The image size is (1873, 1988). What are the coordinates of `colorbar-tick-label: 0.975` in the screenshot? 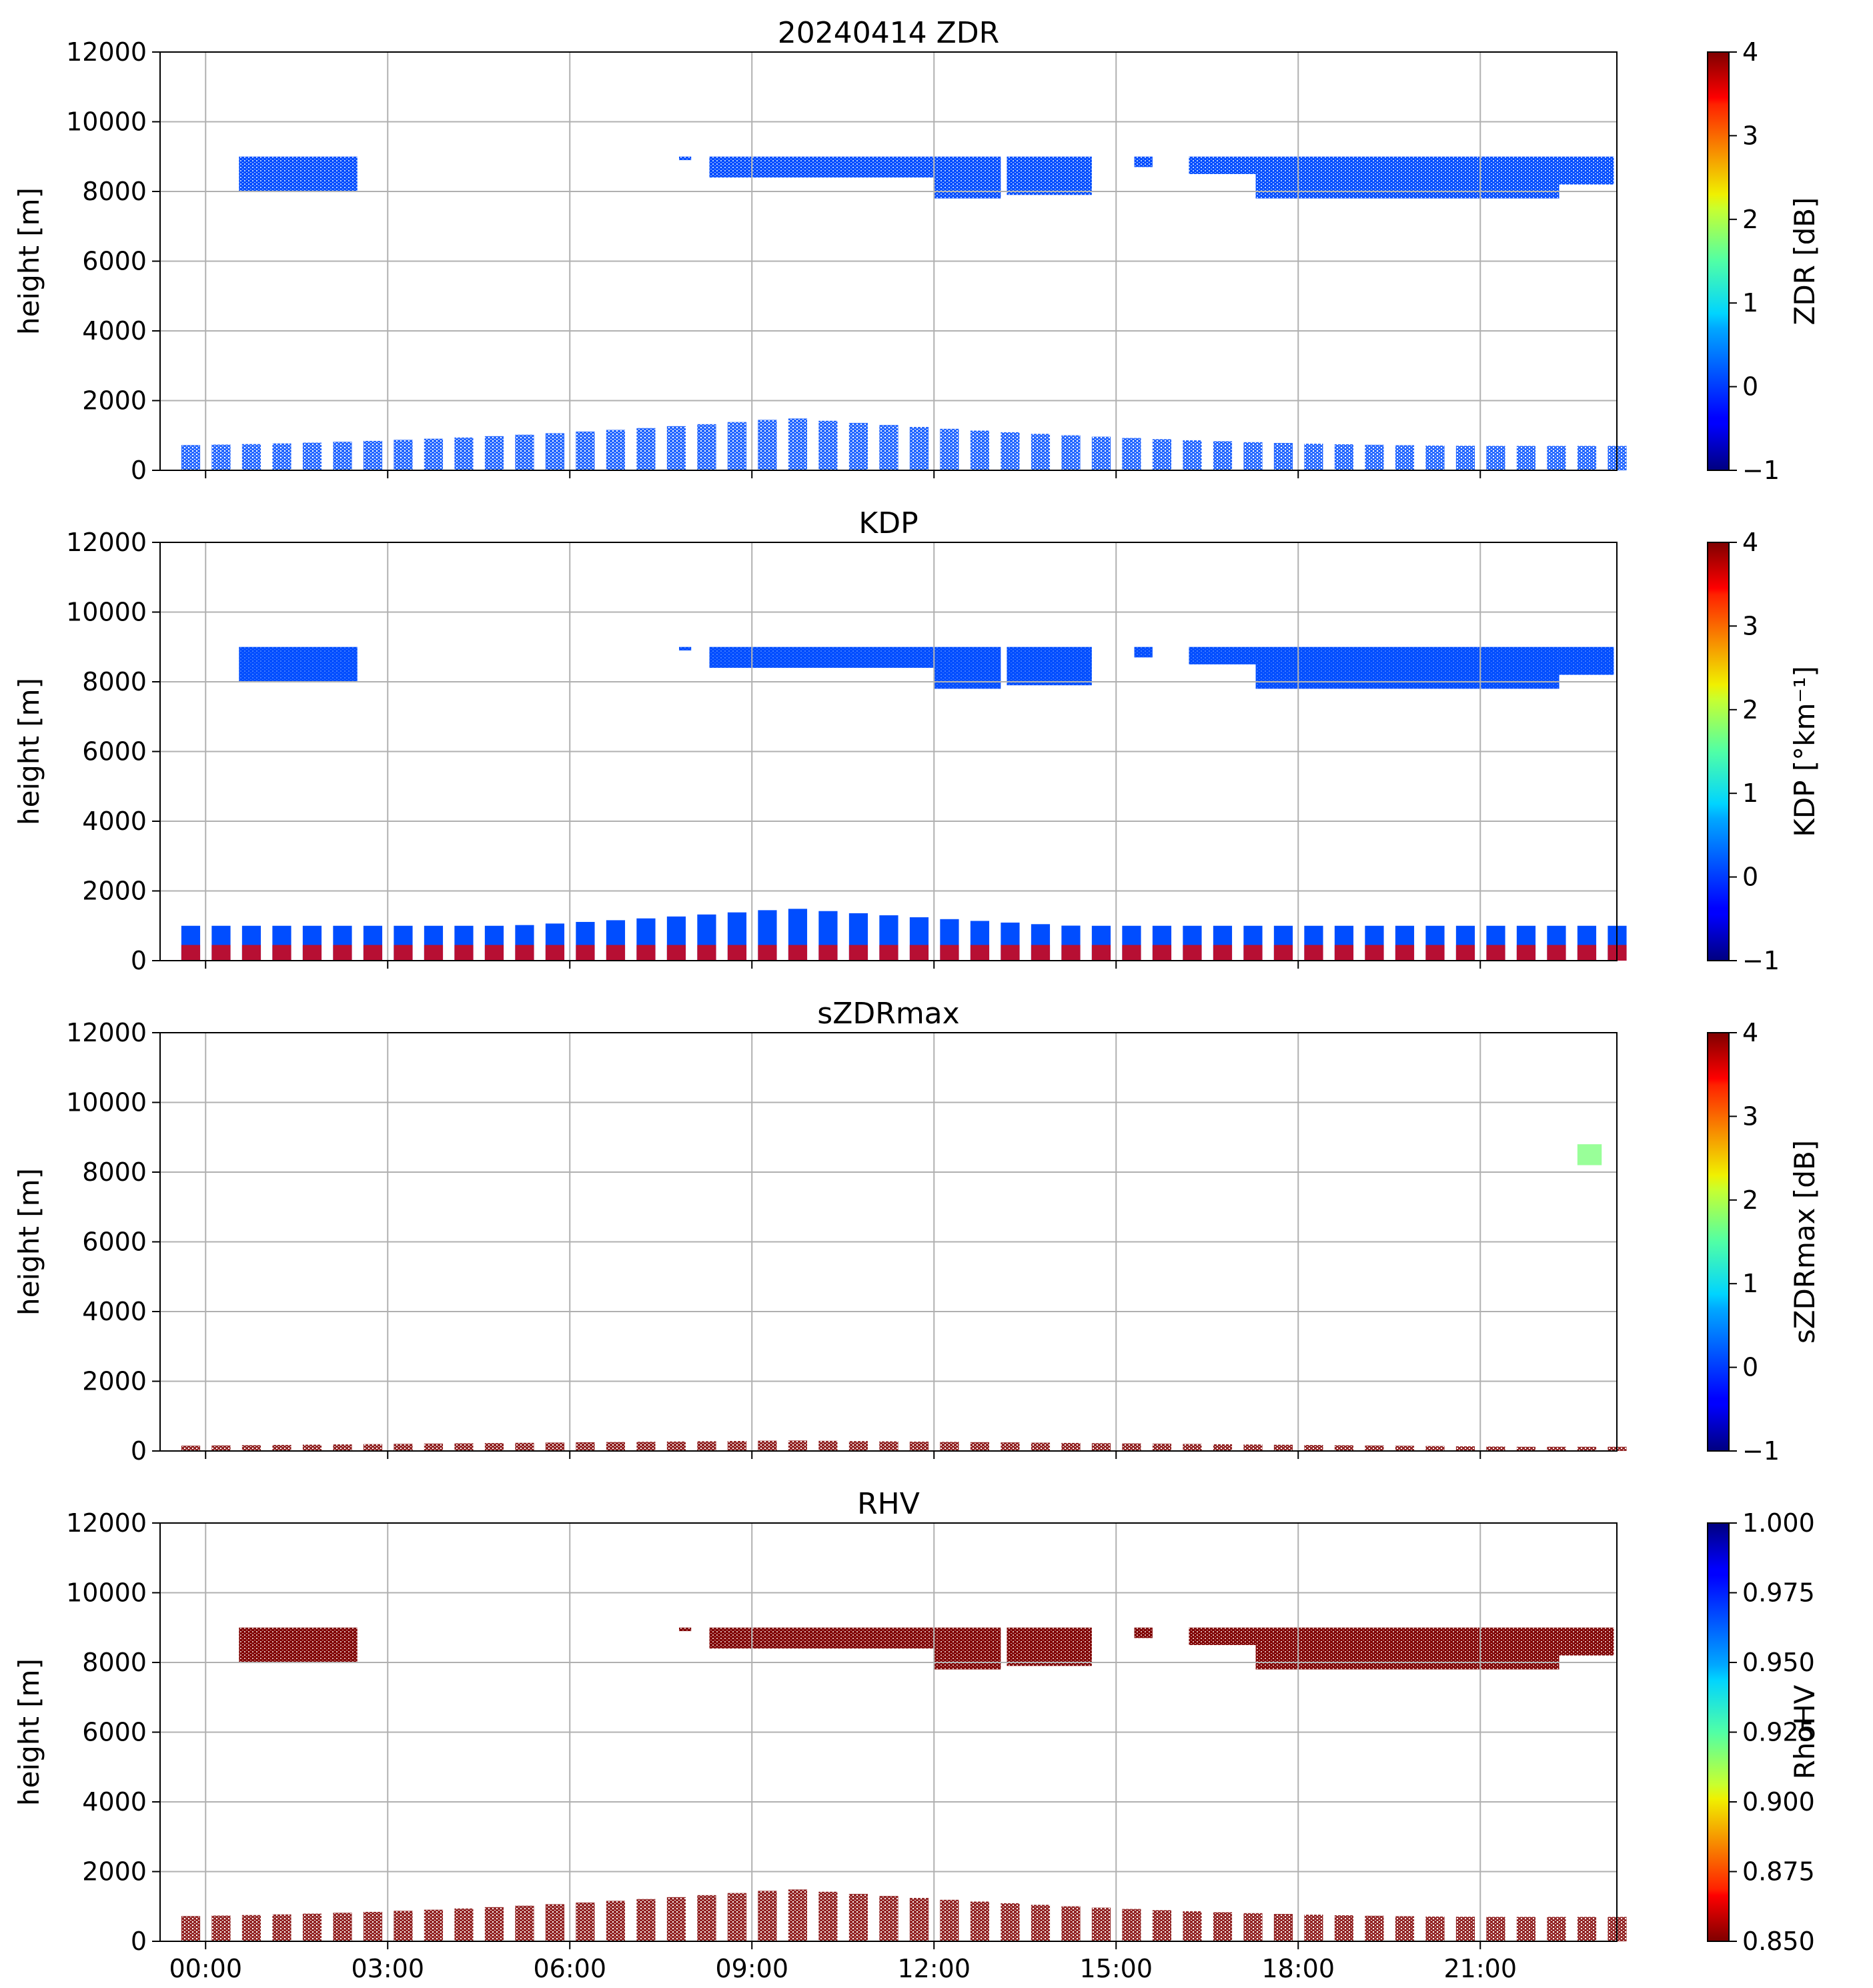 It's located at (1778, 1593).